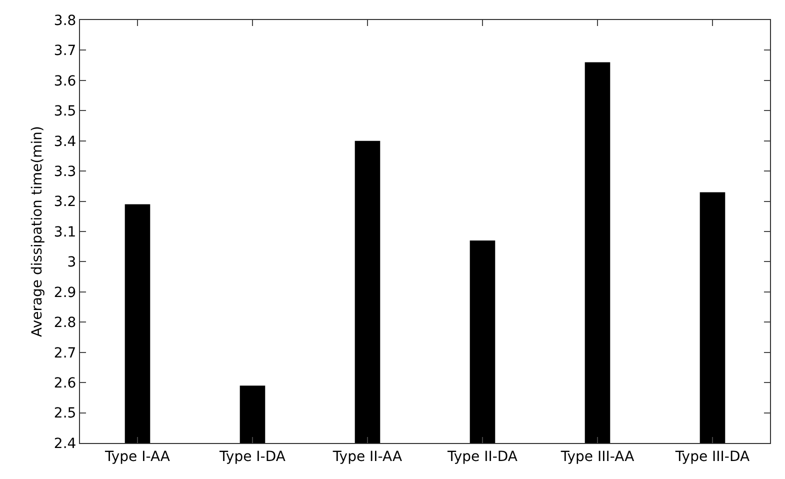 The width and height of the screenshot is (785, 479). What do you see at coordinates (482, 456) in the screenshot?
I see `x-tick-label: Type II-DA` at bounding box center [482, 456].